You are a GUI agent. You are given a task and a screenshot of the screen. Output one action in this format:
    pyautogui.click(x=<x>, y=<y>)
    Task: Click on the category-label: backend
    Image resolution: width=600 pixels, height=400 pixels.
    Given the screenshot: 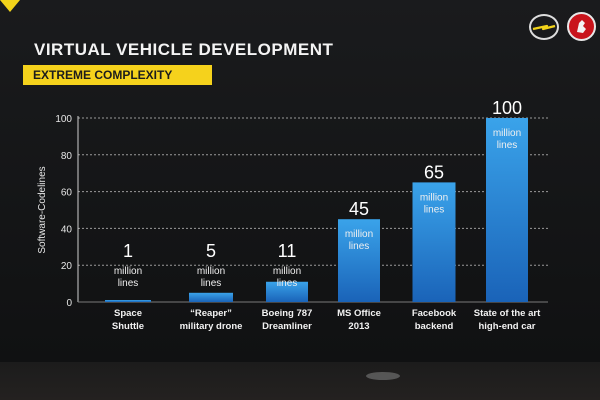 What is the action you would take?
    pyautogui.click(x=434, y=326)
    